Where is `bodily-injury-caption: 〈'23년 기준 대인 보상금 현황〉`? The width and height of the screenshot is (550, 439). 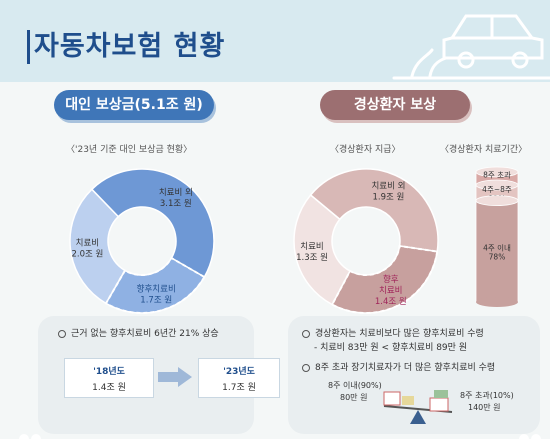
bodily-injury-caption: 〈'23년 기준 대인 보상금 현황〉 is located at coordinates (129, 150).